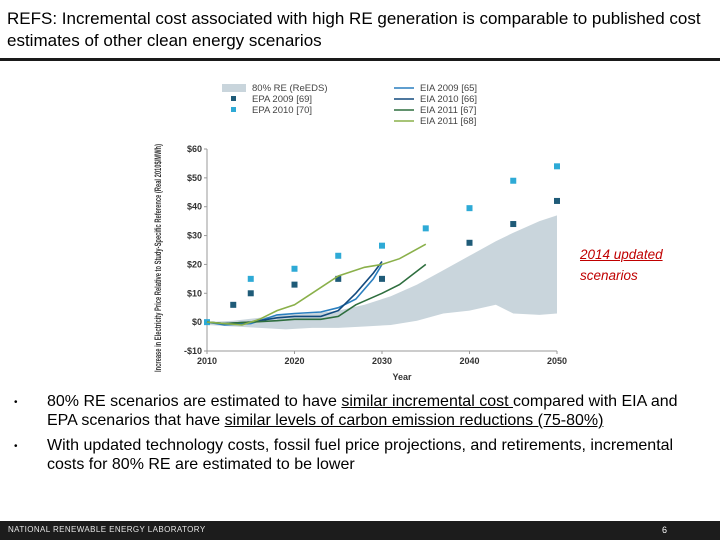  What do you see at coordinates (194, 293) in the screenshot?
I see `y-tick-label: $10` at bounding box center [194, 293].